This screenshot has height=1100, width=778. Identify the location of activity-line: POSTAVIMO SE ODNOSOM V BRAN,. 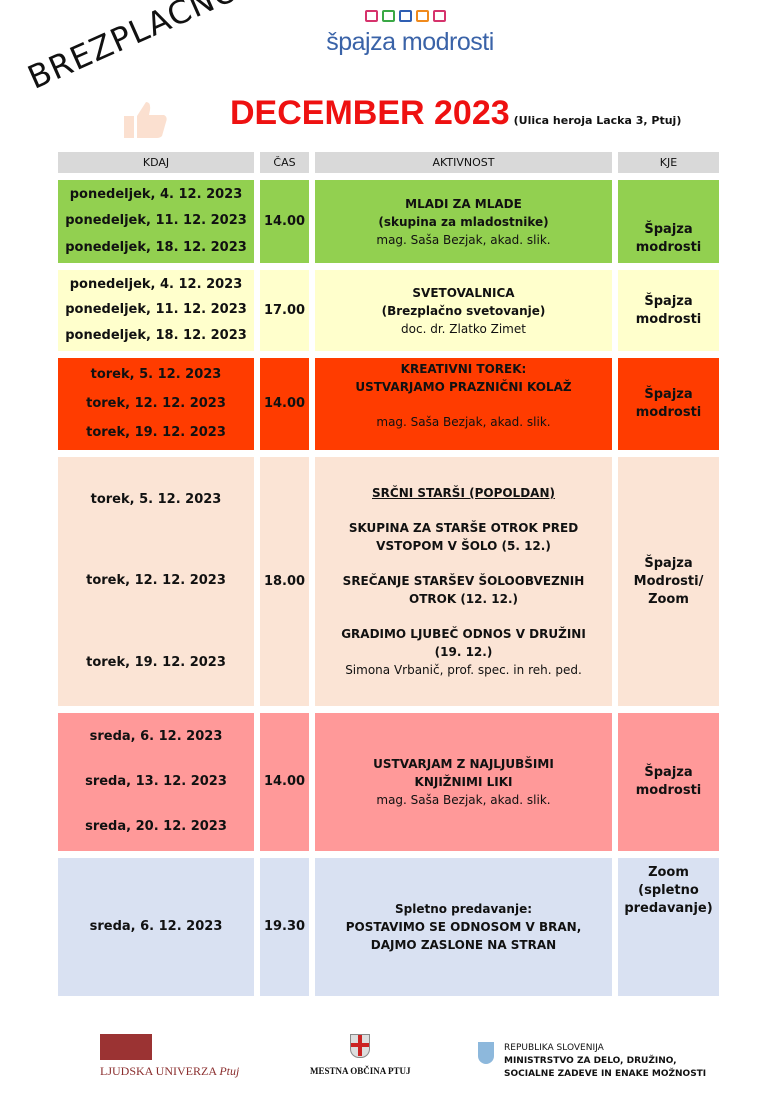
(463, 927).